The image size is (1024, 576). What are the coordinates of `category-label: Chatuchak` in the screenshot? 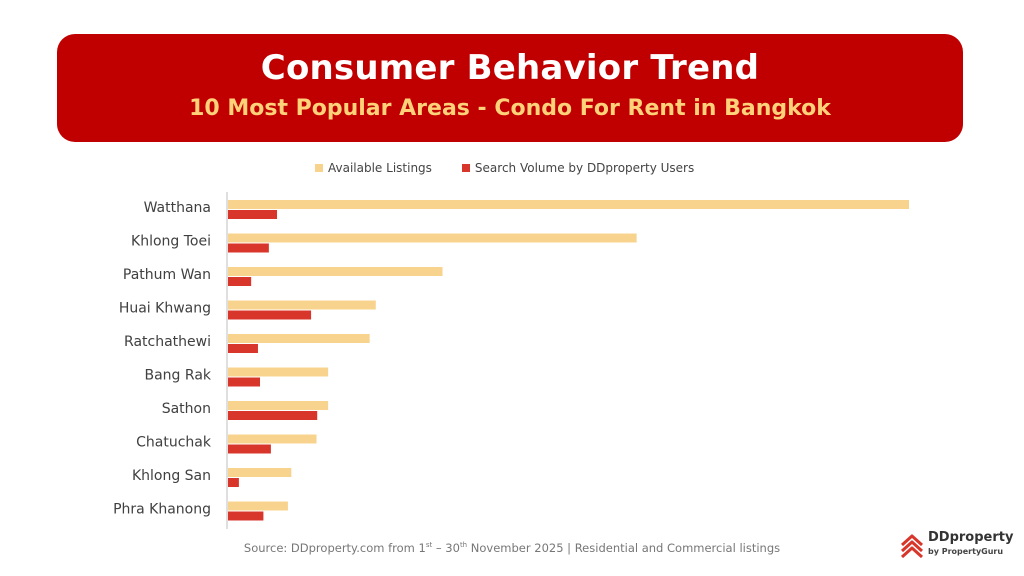 It's located at (174, 443).